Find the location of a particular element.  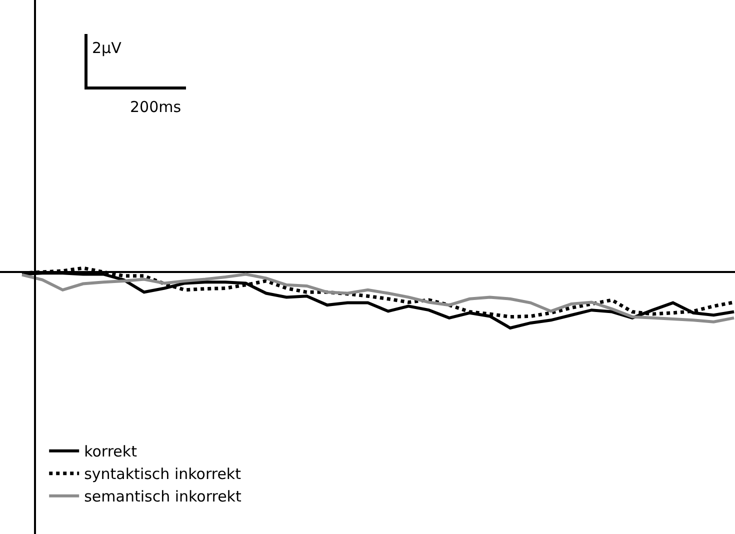

legend-label: semantisch inkorrekt is located at coordinates (163, 497).